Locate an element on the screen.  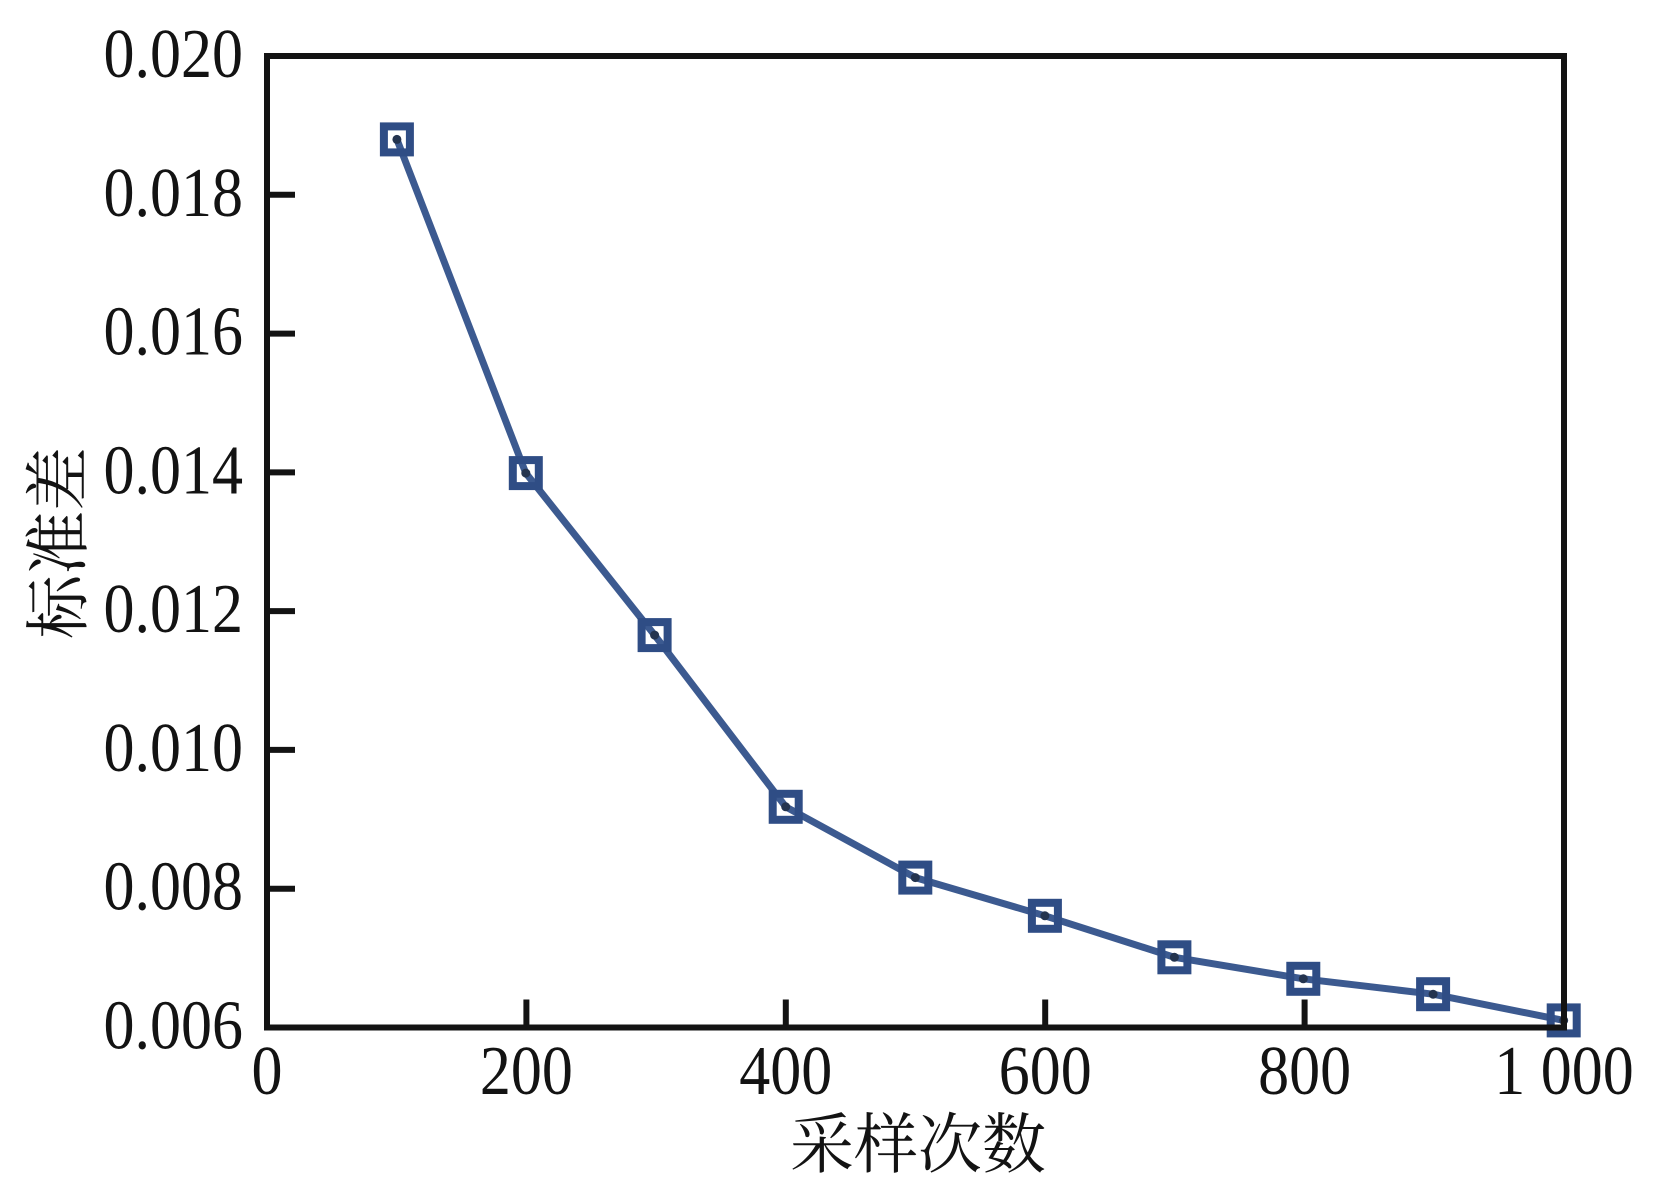
svg-text: 1 000 is located at coordinates (1563, 1071).